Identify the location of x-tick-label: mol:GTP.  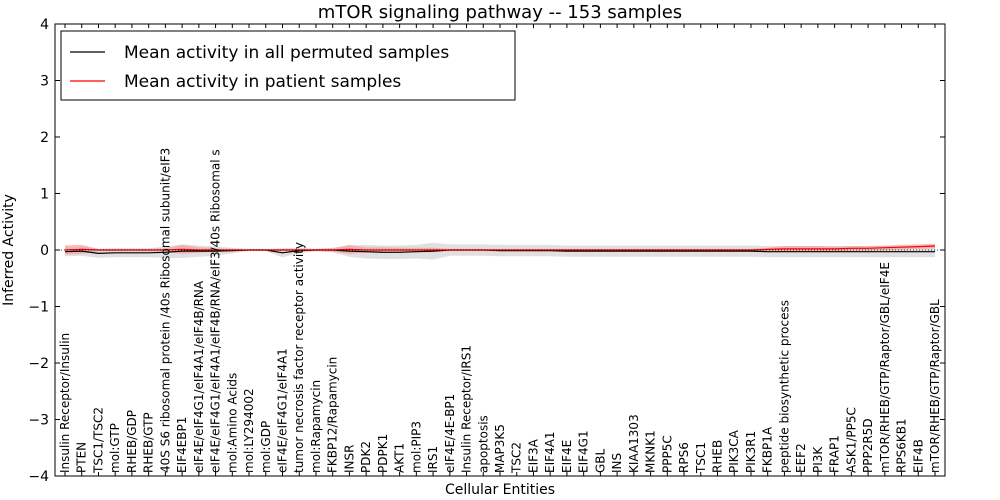
(115, 448).